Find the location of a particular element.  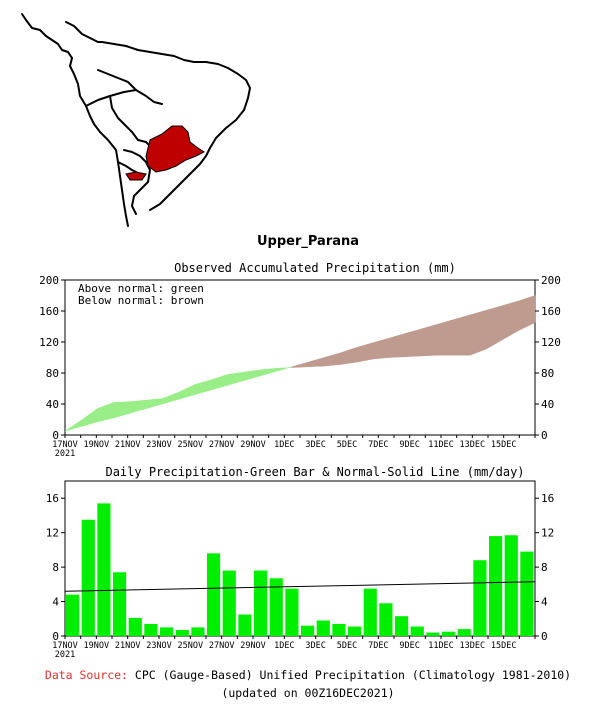

chart2-bars is located at coordinates (300, 569).